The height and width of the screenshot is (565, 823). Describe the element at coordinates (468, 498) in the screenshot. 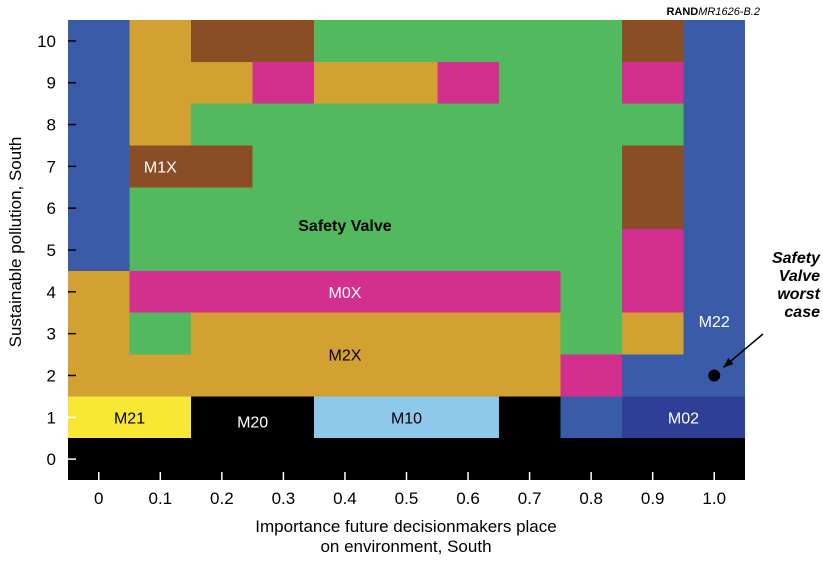

I see `x-tick-label: 0.6` at that location.